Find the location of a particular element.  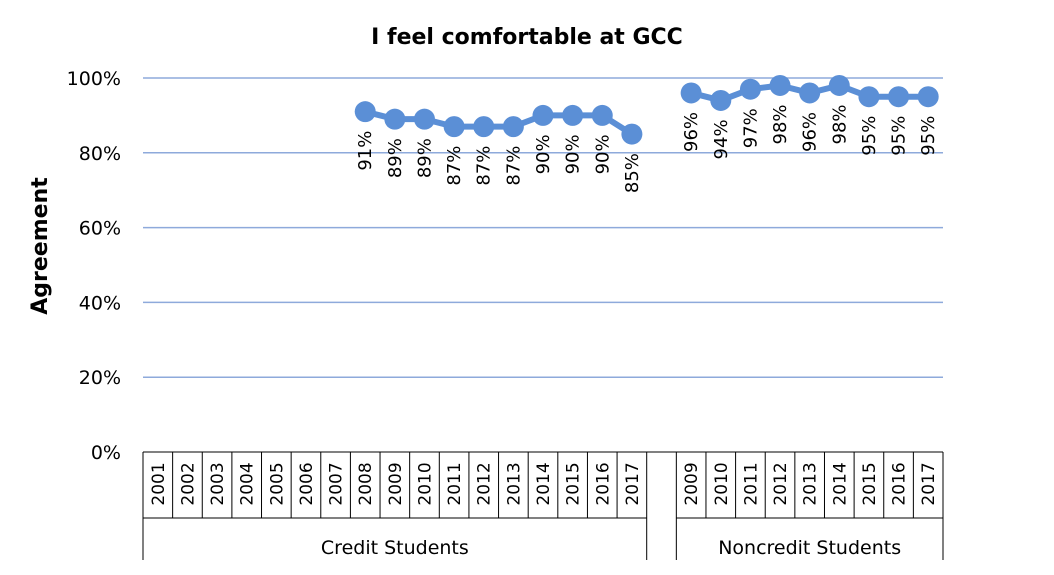

data-label: 91% is located at coordinates (365, 151).